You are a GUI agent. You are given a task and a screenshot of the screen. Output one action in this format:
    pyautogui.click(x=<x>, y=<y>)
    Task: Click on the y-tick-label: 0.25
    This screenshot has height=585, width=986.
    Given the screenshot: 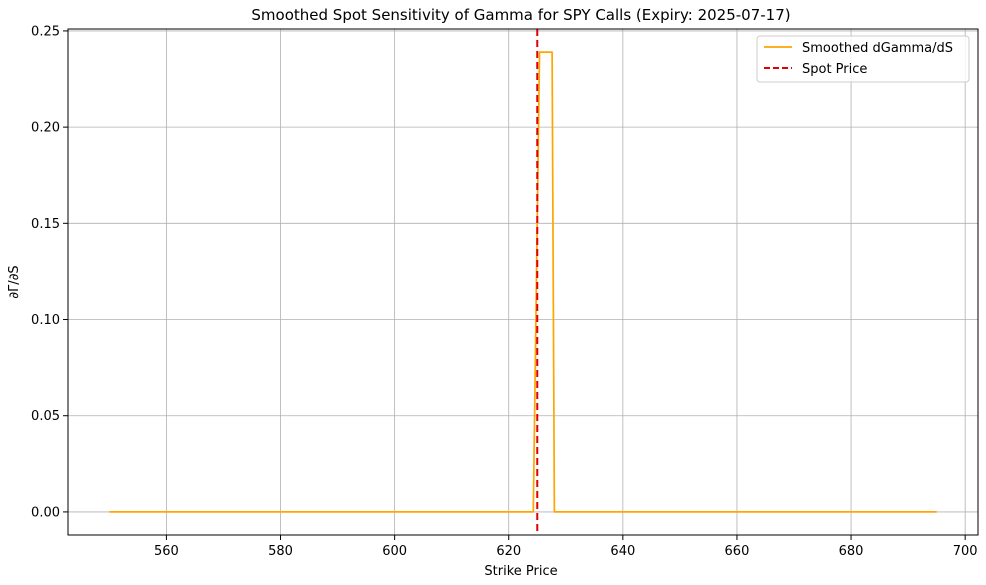 What is the action you would take?
    pyautogui.click(x=45, y=31)
    